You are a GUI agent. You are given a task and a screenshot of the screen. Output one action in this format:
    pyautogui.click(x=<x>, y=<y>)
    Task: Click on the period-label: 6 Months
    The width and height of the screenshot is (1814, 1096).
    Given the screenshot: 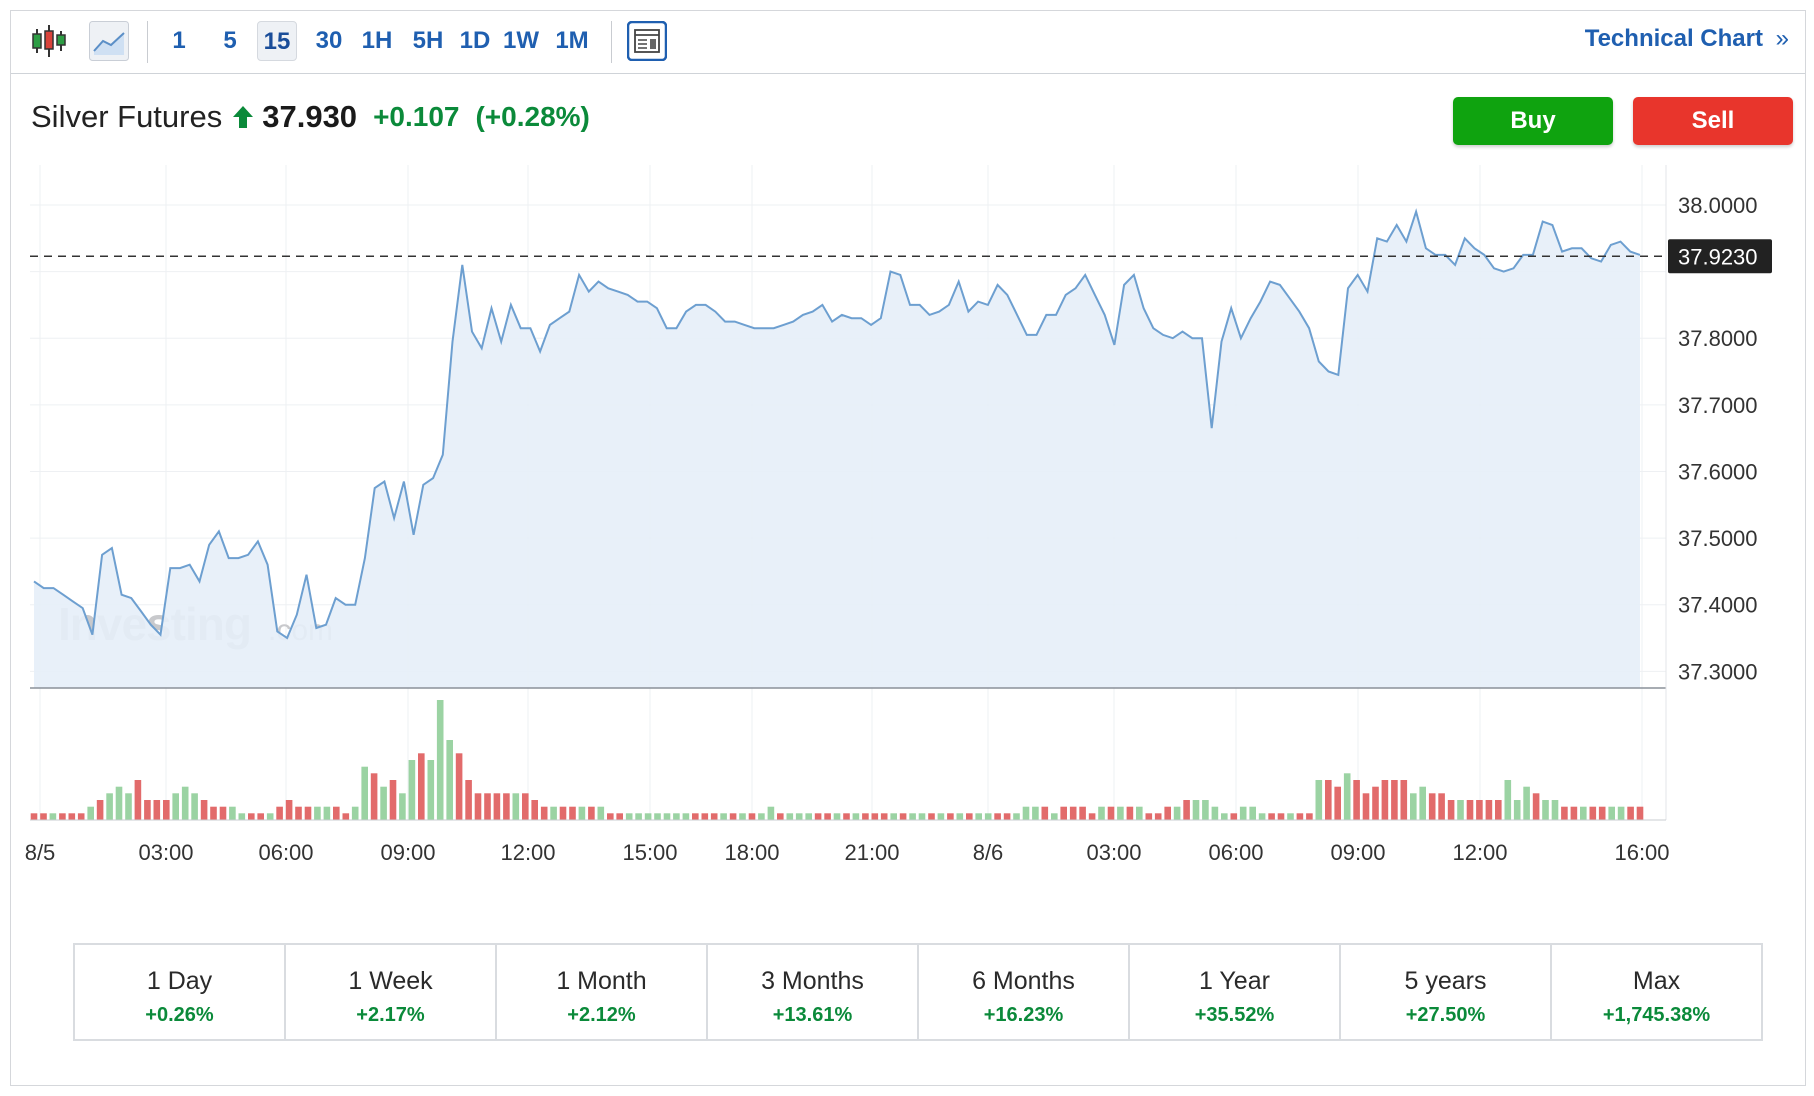 What is the action you would take?
    pyautogui.click(x=1023, y=981)
    